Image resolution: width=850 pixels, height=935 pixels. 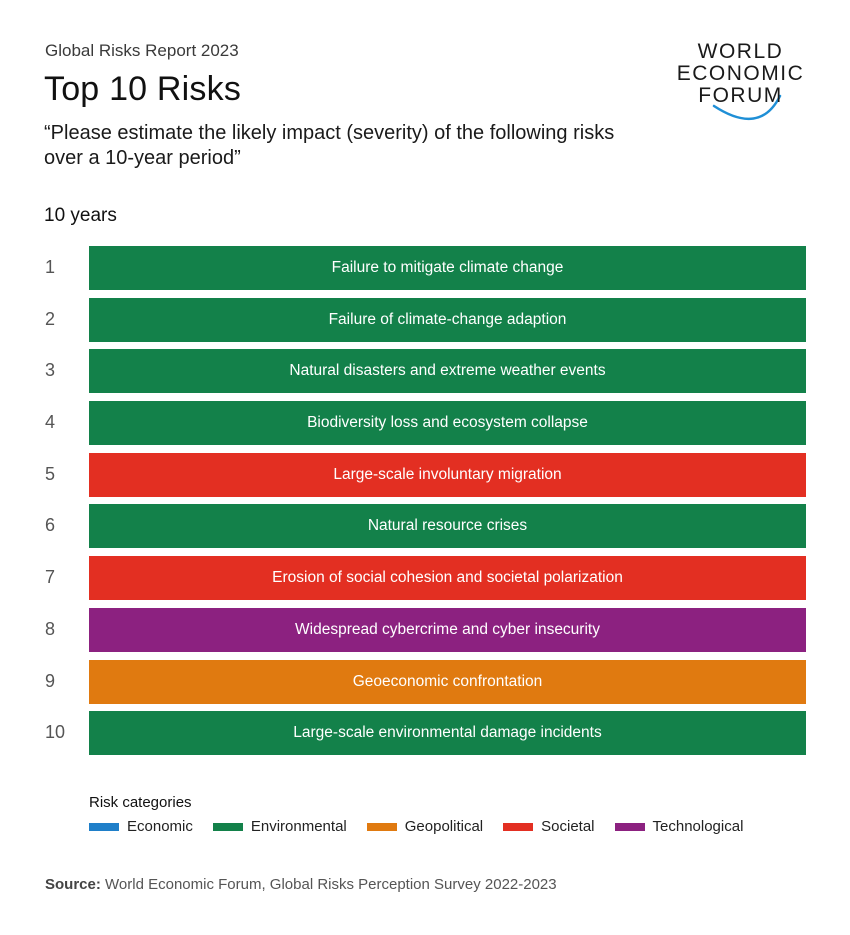 I want to click on risk-row: 6 Natural resource crises, so click(x=425, y=526).